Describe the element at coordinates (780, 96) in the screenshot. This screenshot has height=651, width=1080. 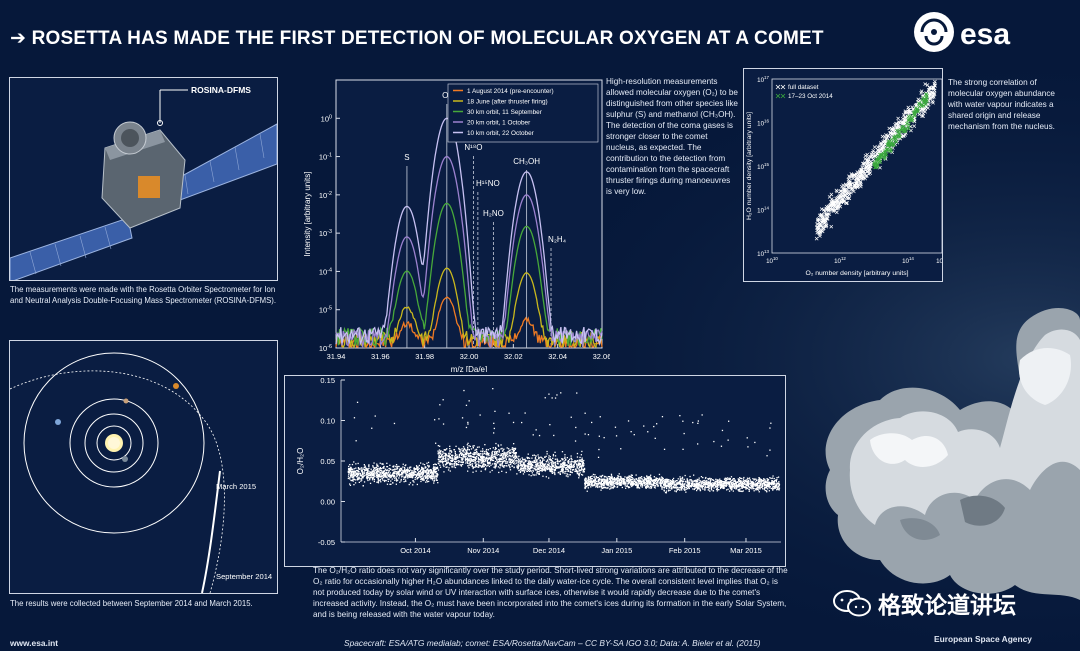
I see `scatter-legend-marker` at that location.